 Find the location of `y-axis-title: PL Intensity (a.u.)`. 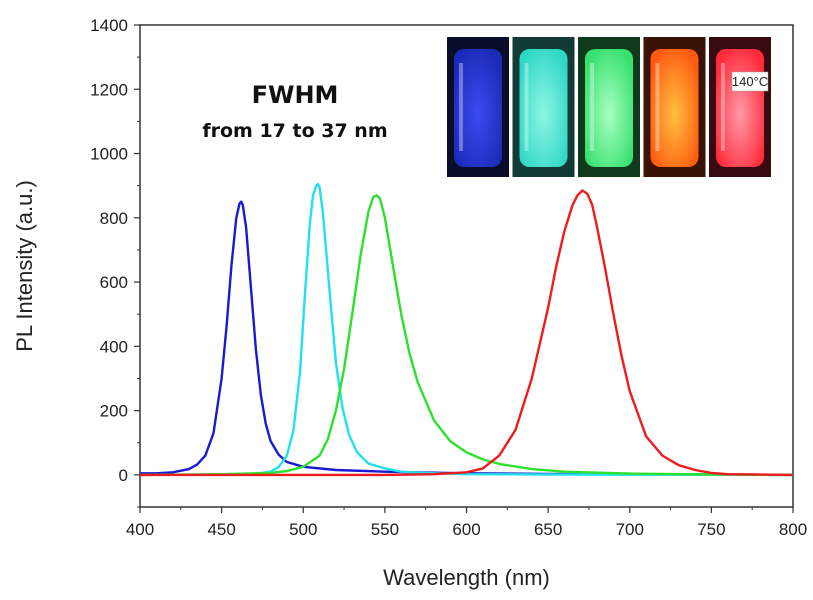

y-axis-title: PL Intensity (a.u.) is located at coordinates (24, 266).